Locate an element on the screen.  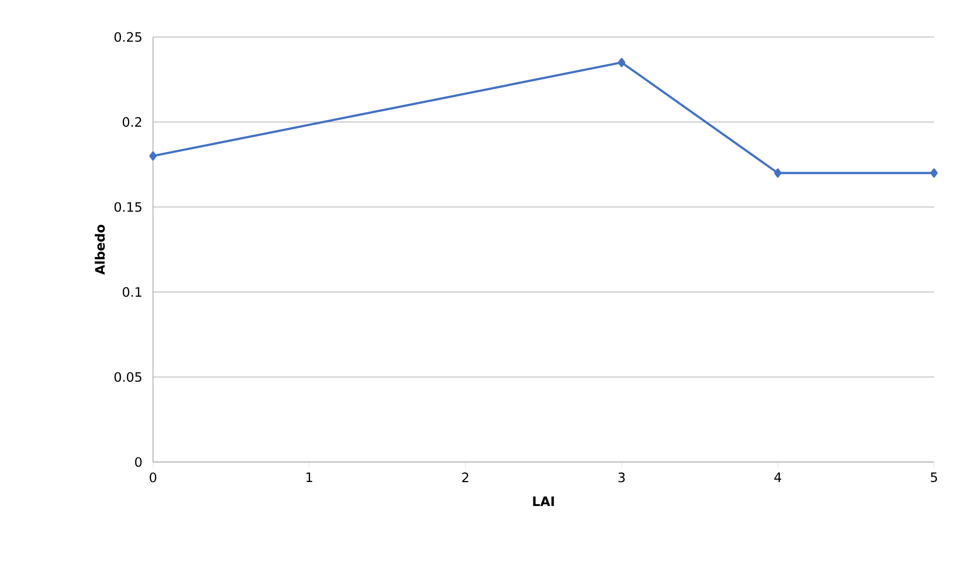
y-tick-label: 0.15 is located at coordinates (128, 207).